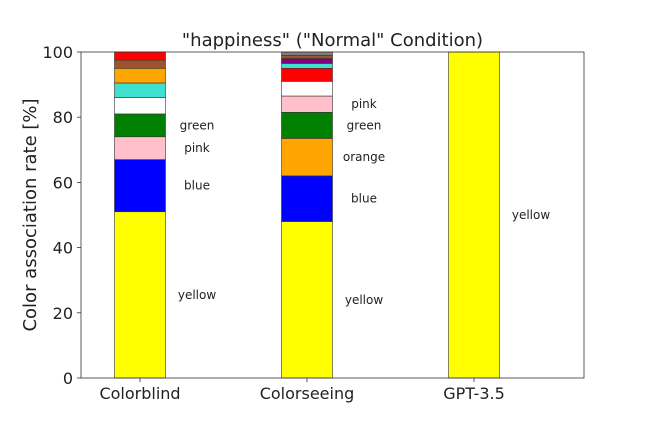 The height and width of the screenshot is (432, 648). Describe the element at coordinates (139, 393) in the screenshot. I see `x-tick-label: Colorblind` at that location.